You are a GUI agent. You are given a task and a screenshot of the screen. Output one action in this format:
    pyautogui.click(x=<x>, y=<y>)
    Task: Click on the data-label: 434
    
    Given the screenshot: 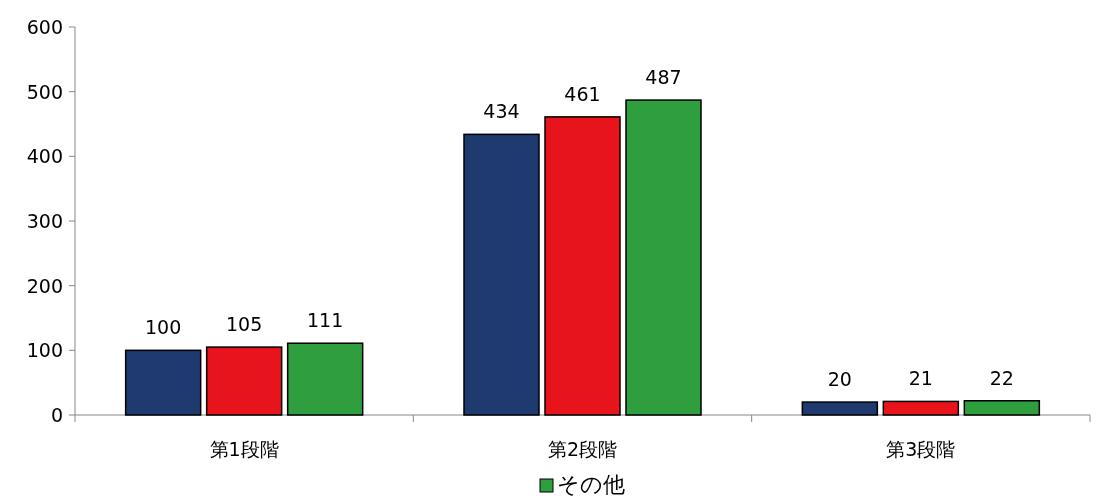 What is the action you would take?
    pyautogui.click(x=501, y=111)
    